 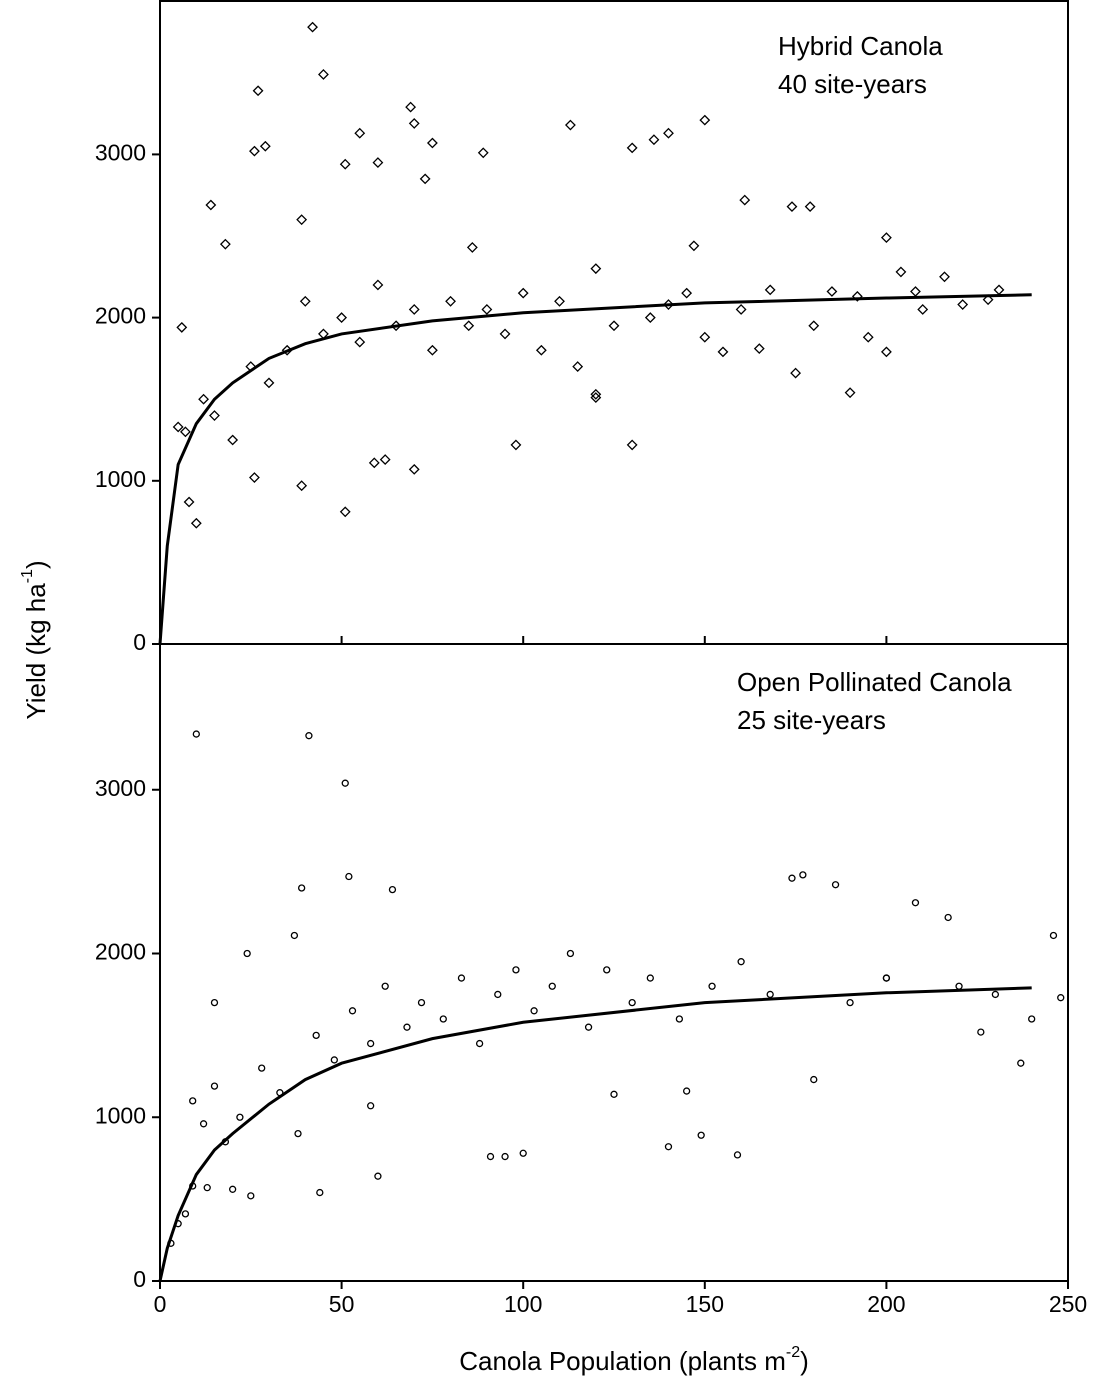 I want to click on x-tick-label: 250, so click(x=1068, y=1304).